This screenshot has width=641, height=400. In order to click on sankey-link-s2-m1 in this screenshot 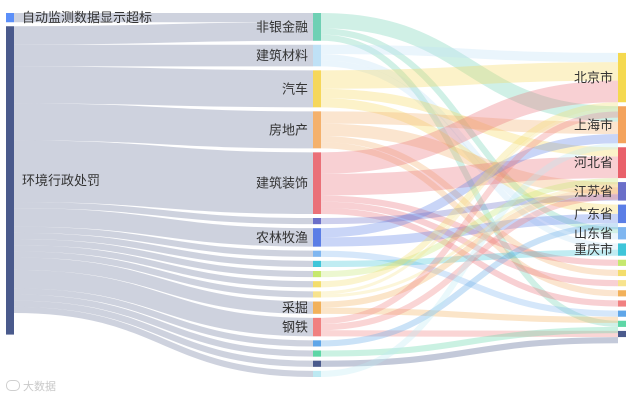, I will do `click(163, 33)`.